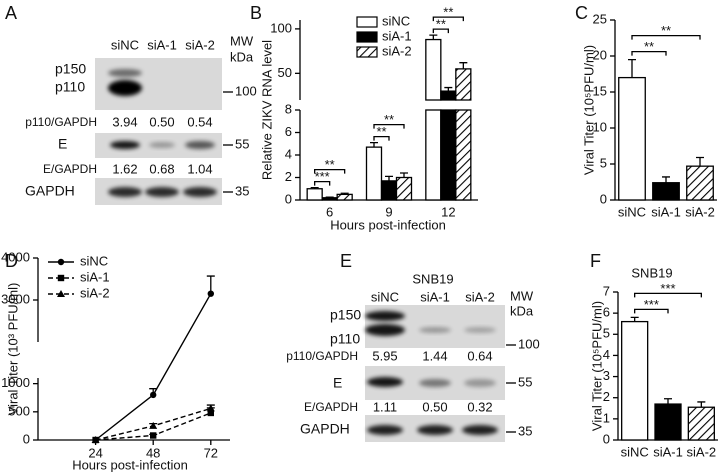 Image resolution: width=727 pixels, height=475 pixels. Describe the element at coordinates (70, 87) in the screenshot. I see `band-label: p110` at that location.